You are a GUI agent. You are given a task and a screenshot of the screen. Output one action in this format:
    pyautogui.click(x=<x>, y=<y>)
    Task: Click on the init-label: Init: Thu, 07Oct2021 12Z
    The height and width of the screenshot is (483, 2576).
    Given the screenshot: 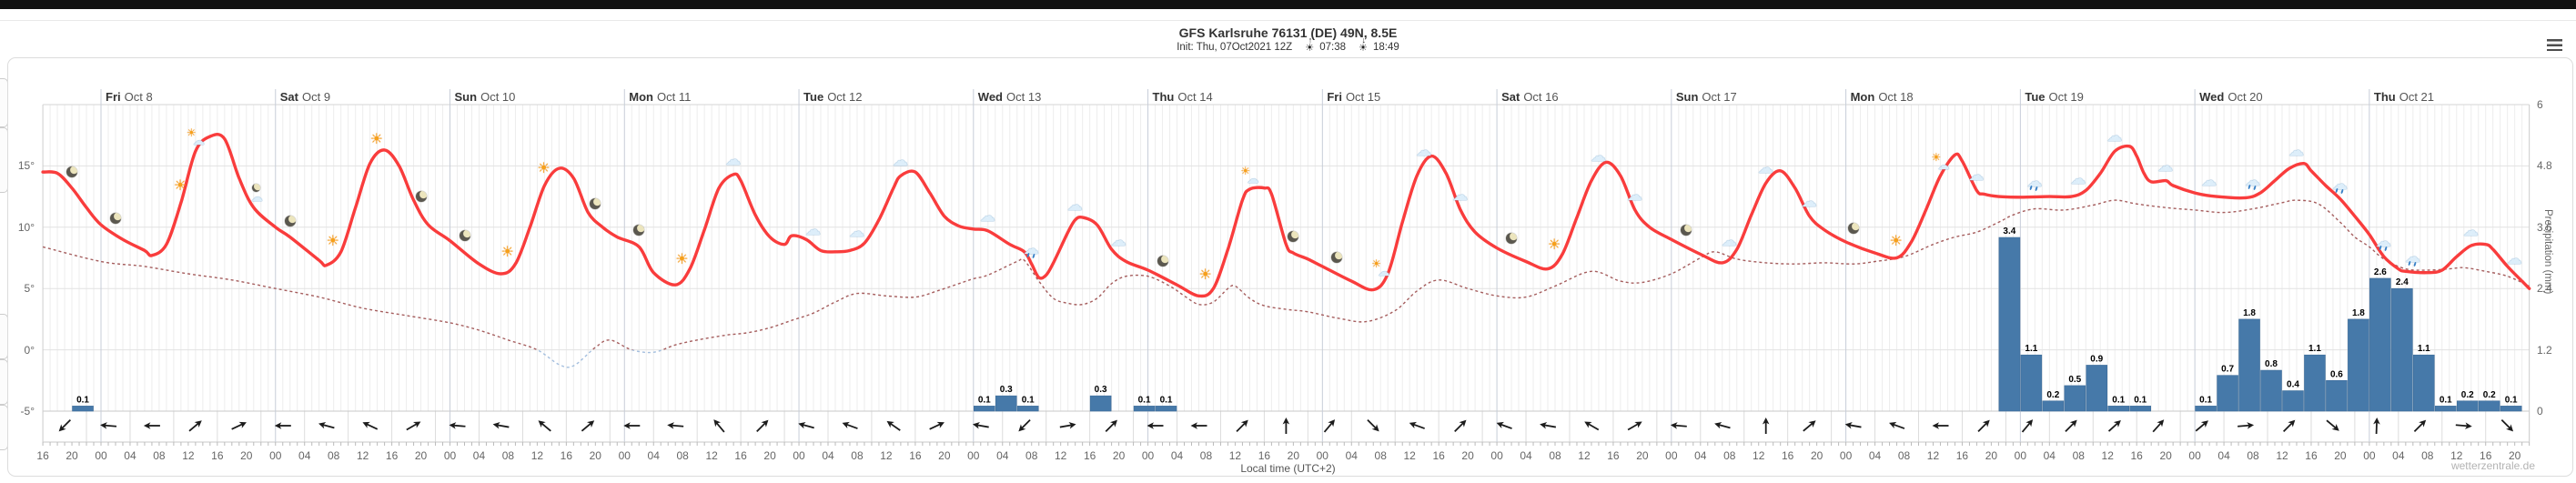 What is the action you would take?
    pyautogui.click(x=1235, y=47)
    